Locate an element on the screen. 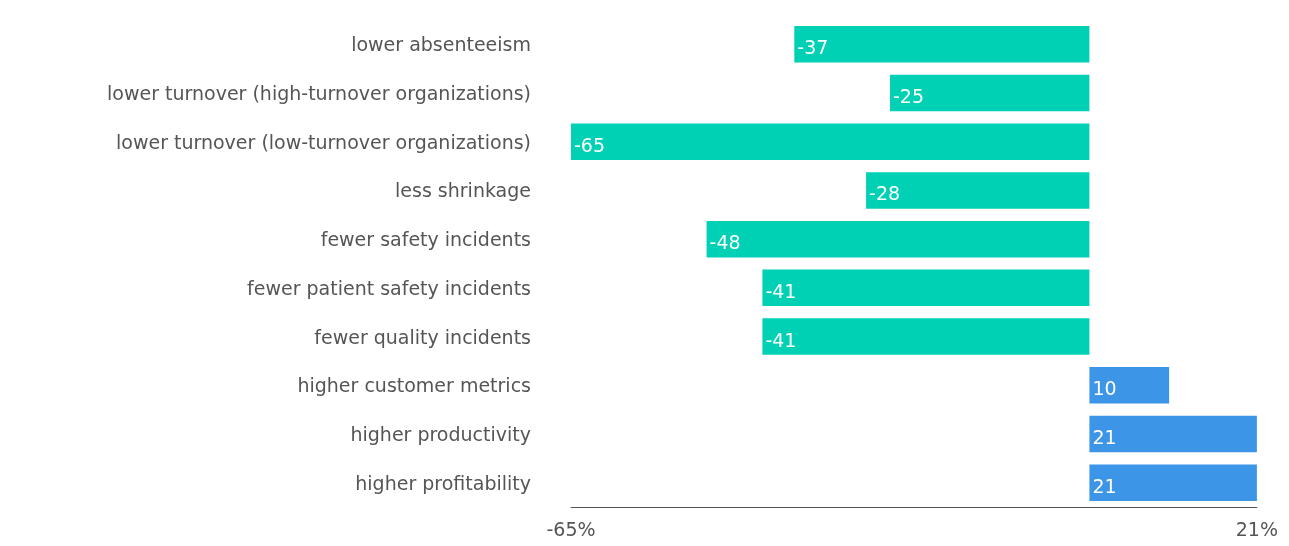 Image resolution: width=1289 pixels, height=546 pixels. y-tick-label: lower turnover (high-turnover organizations) is located at coordinates (319, 93).